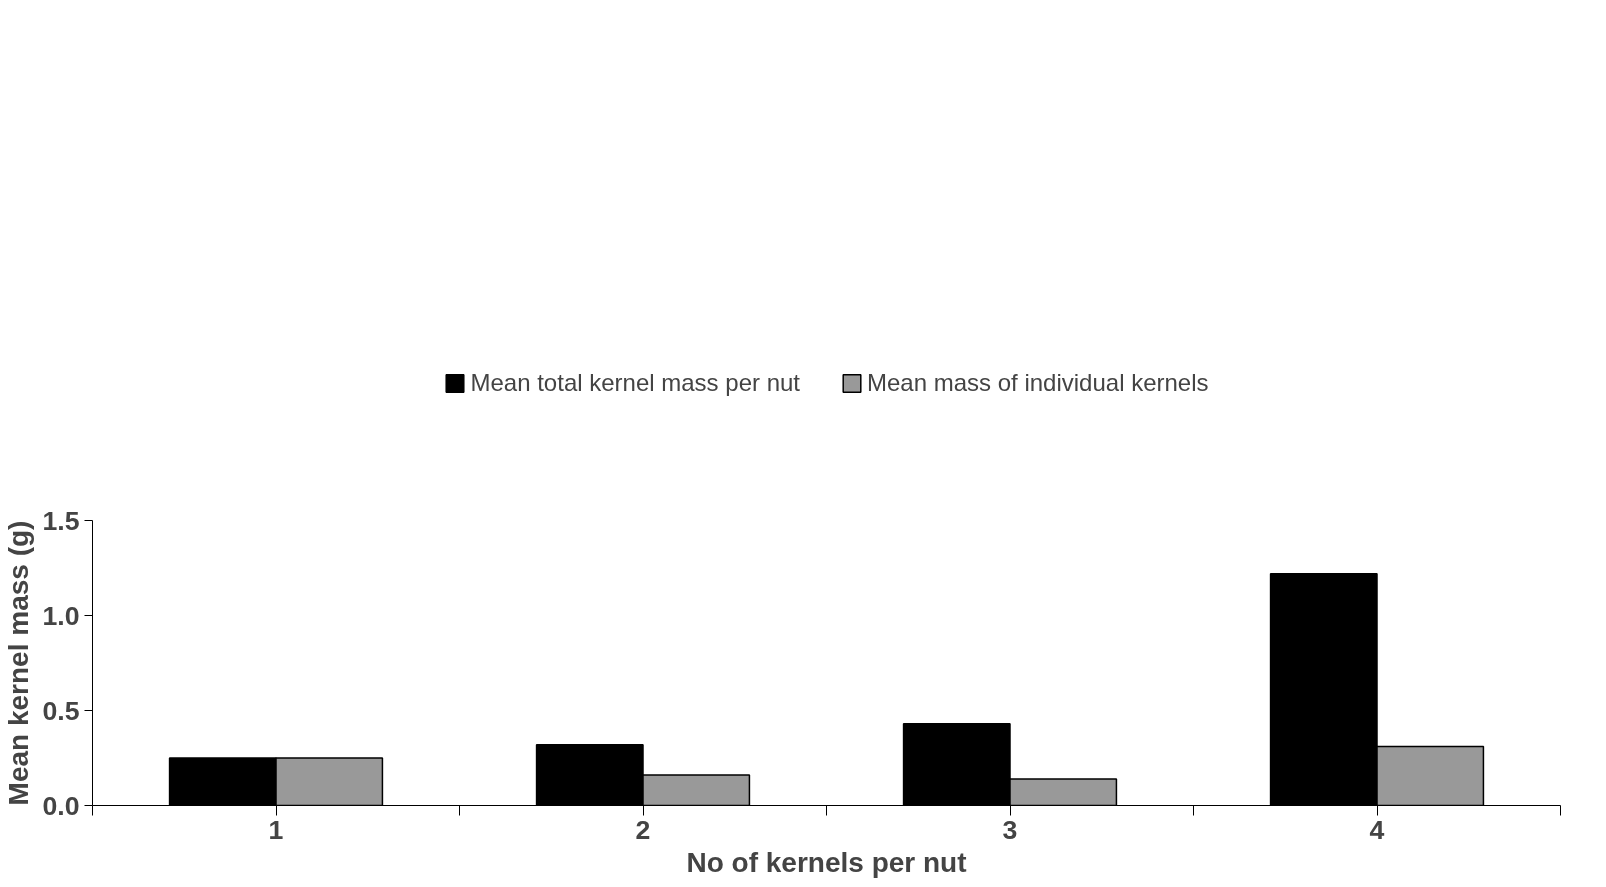 The image size is (1606, 887). Describe the element at coordinates (276, 829) in the screenshot. I see `x-tick-label: 1` at that location.